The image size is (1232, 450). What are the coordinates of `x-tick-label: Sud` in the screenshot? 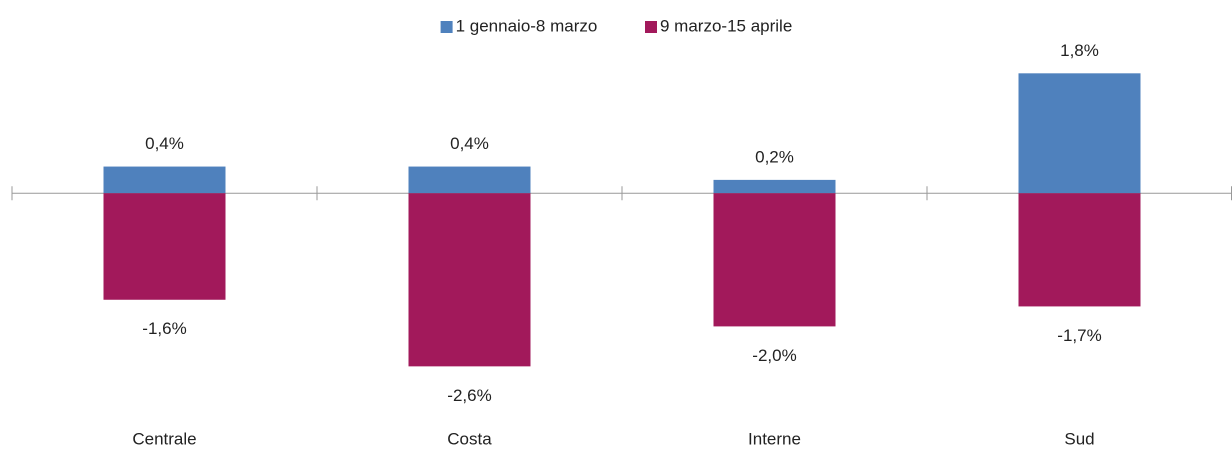 It's located at (1079, 438).